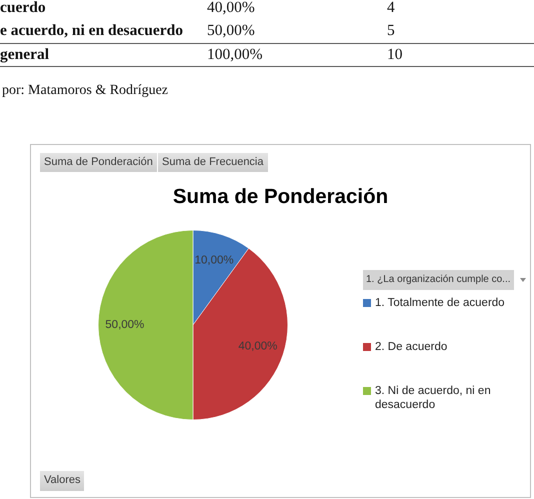 The image size is (534, 499). What do you see at coordinates (231, 9) in the screenshot?
I see `text: 40,00%` at bounding box center [231, 9].